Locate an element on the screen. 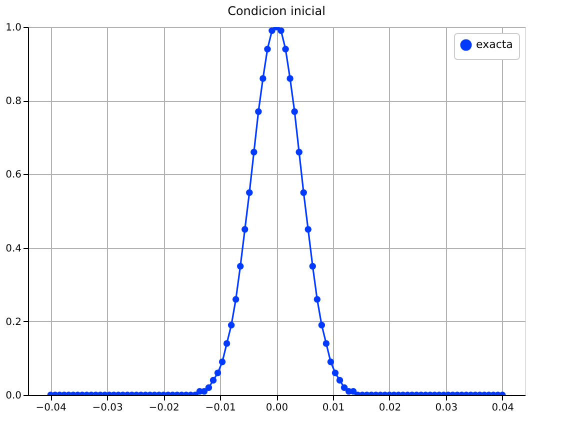 Image resolution: width=561 pixels, height=429 pixels. x-tick-label: 0.00 is located at coordinates (277, 408).